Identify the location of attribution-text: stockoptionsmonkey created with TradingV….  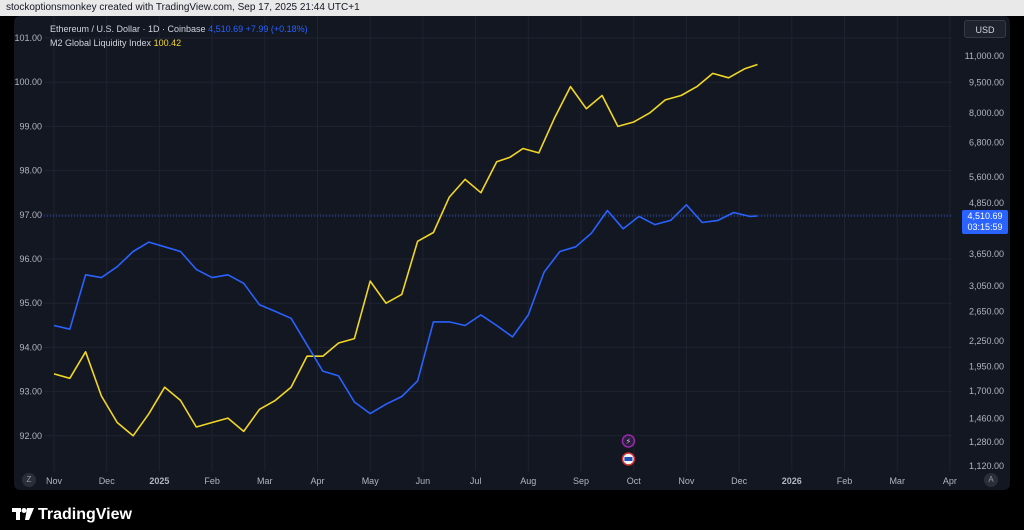
(183, 7).